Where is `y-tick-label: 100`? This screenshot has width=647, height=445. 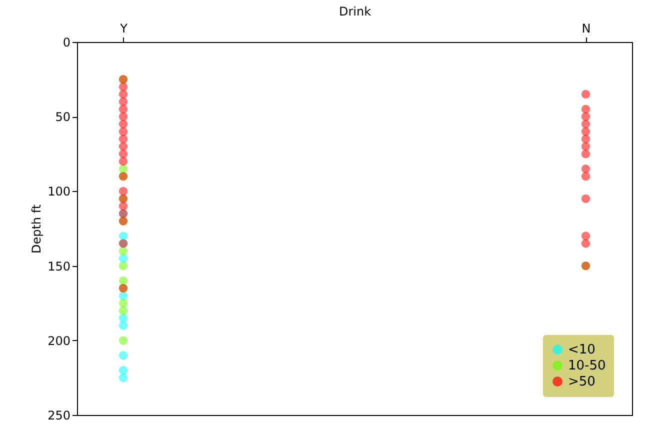 y-tick-label: 100 is located at coordinates (59, 191).